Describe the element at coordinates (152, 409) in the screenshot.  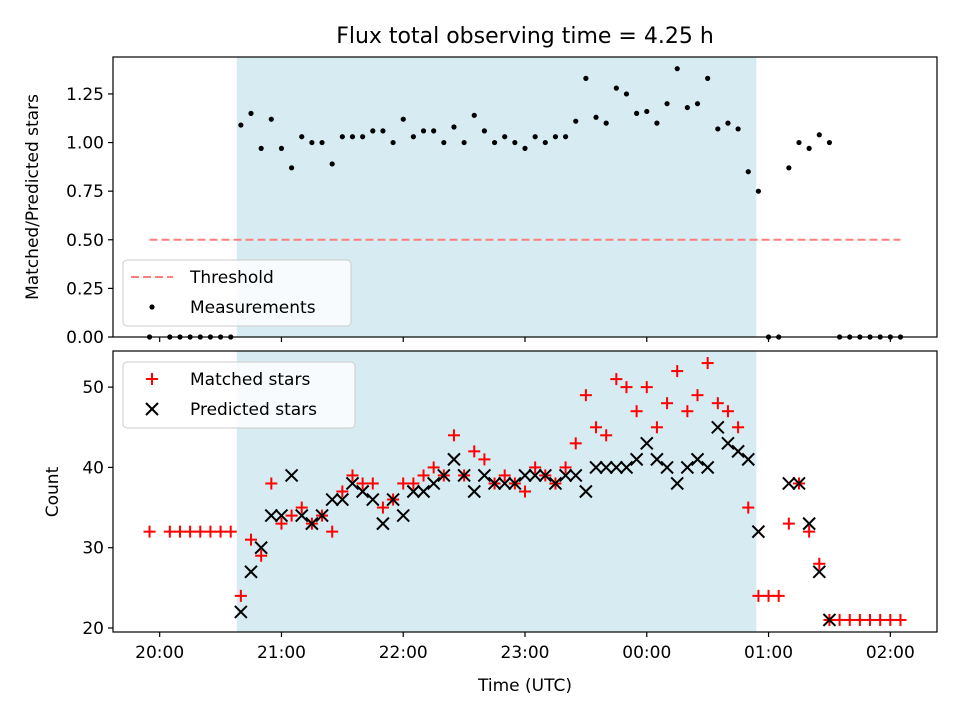
I see `legend-predicted-swatch` at that location.